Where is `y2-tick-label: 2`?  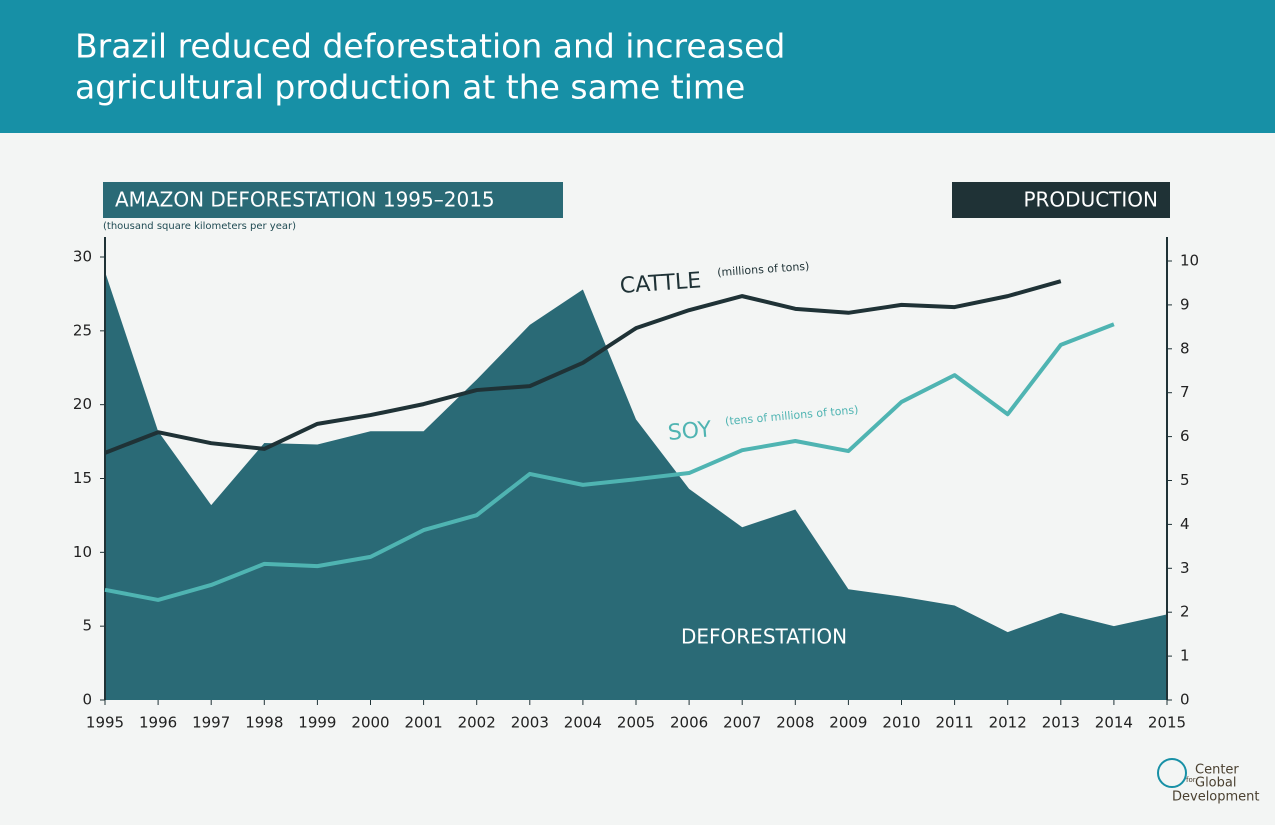 y2-tick-label: 2 is located at coordinates (1185, 612).